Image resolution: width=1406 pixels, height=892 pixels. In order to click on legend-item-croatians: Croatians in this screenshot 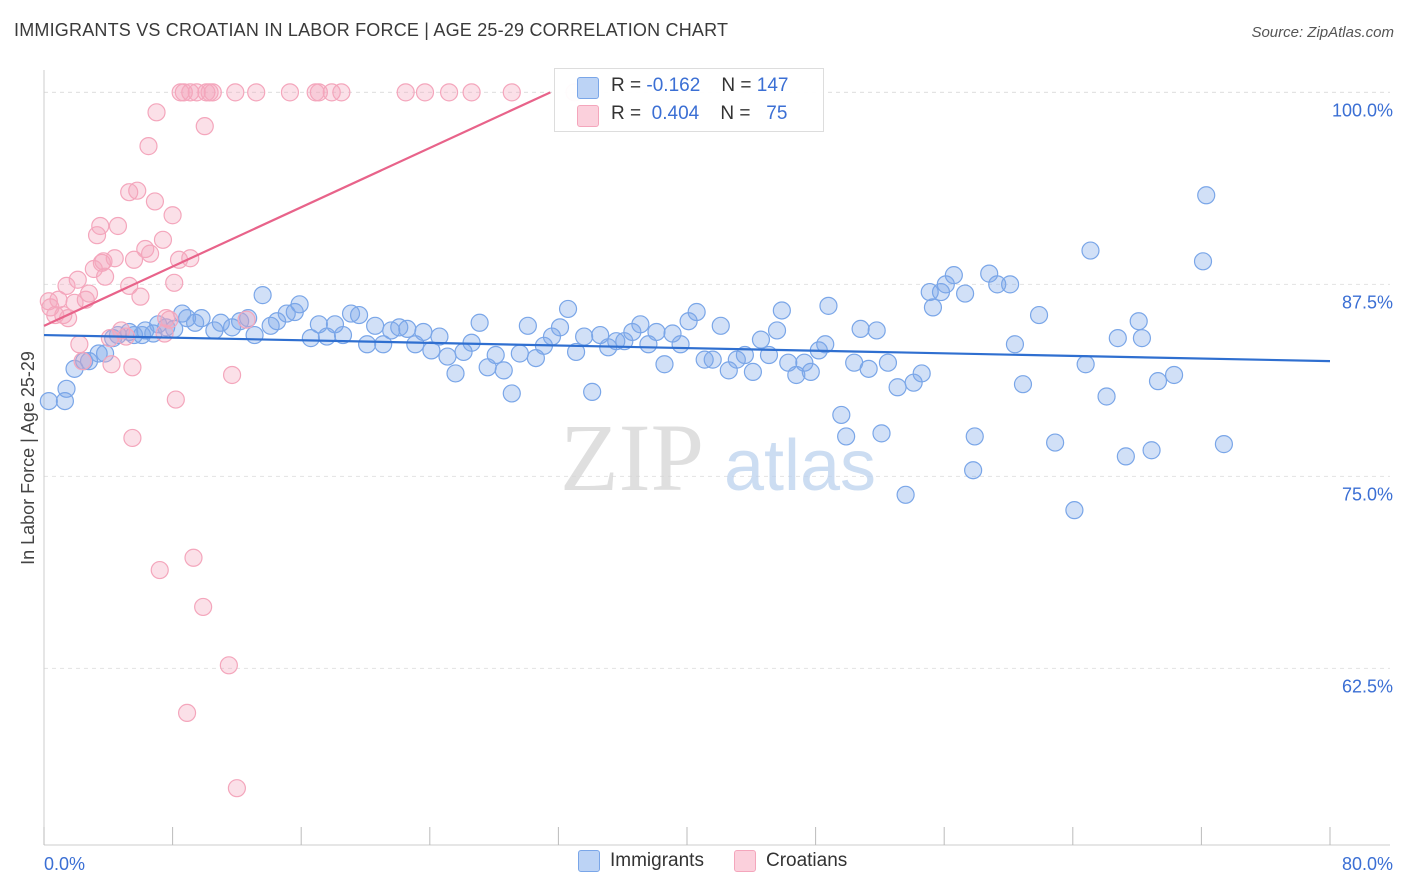, I will do `click(790, 861)`.